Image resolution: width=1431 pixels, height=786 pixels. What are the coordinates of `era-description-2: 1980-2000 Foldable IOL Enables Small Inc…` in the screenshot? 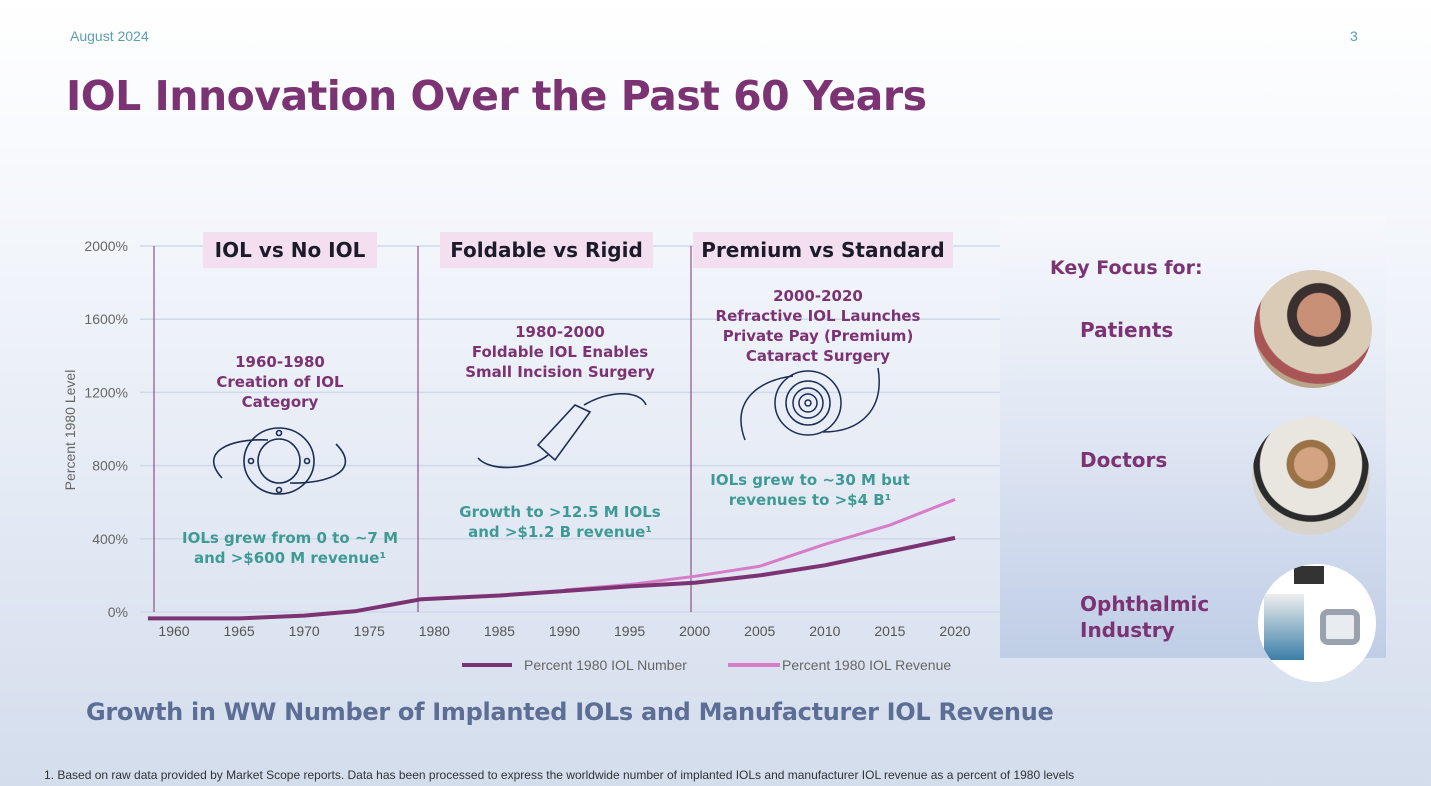 It's located at (560, 352).